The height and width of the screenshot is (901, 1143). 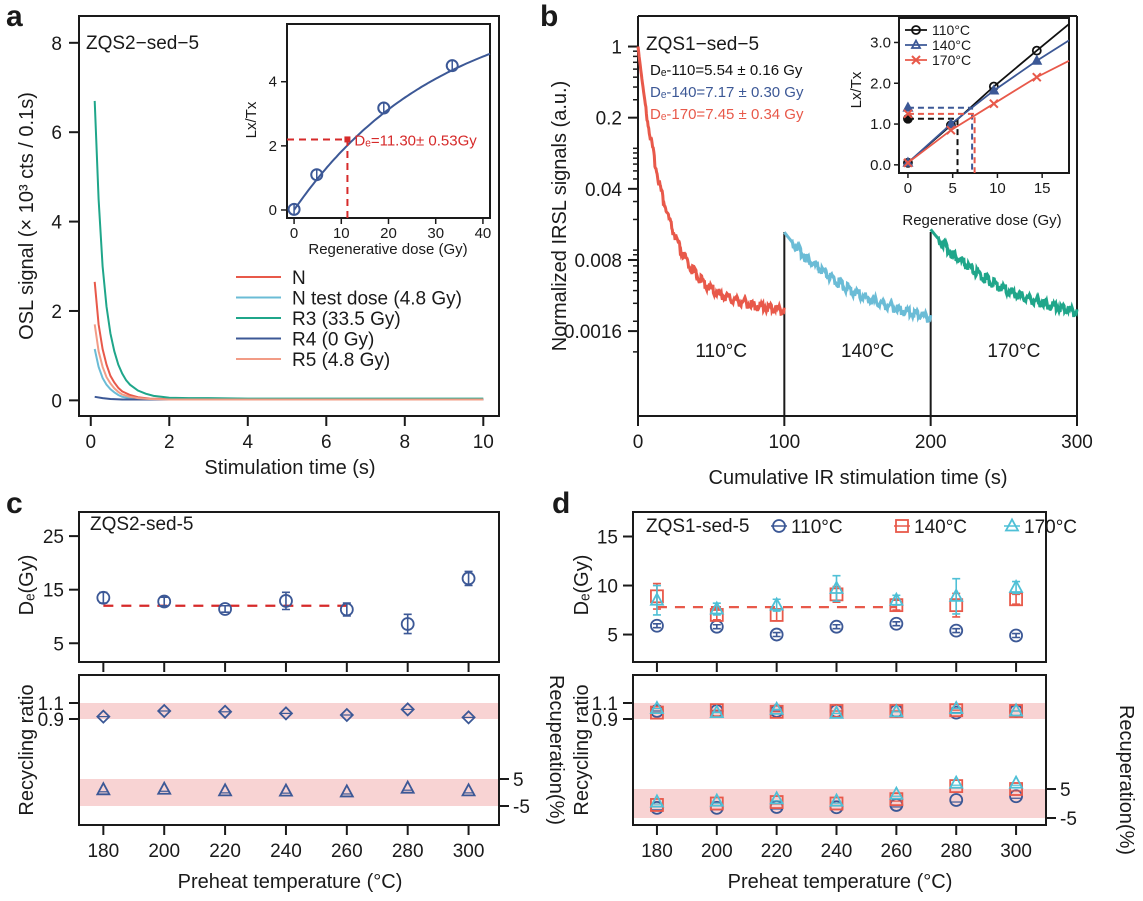 What do you see at coordinates (56, 44) in the screenshot?
I see `y-tick-label: 8` at bounding box center [56, 44].